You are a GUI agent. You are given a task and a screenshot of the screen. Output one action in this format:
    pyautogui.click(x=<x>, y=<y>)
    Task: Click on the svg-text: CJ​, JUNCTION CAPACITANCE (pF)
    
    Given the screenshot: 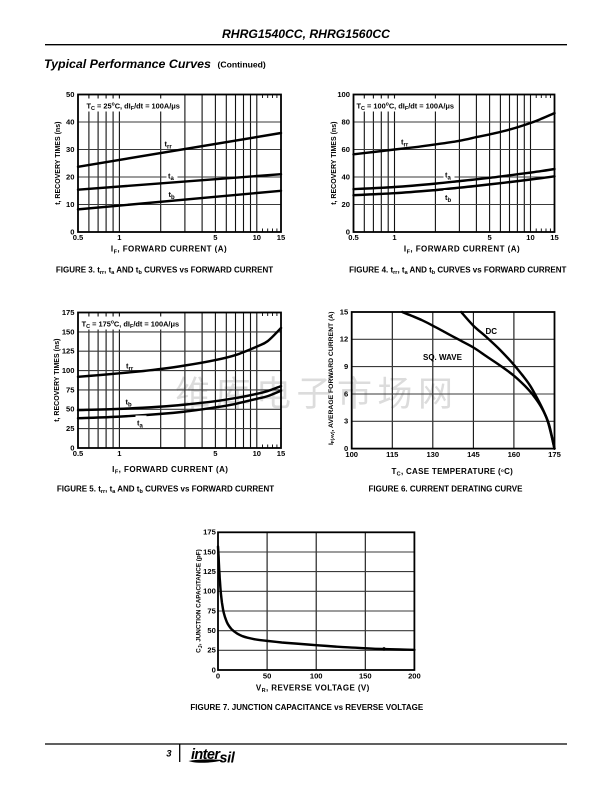 What is the action you would take?
    pyautogui.click(x=200, y=601)
    